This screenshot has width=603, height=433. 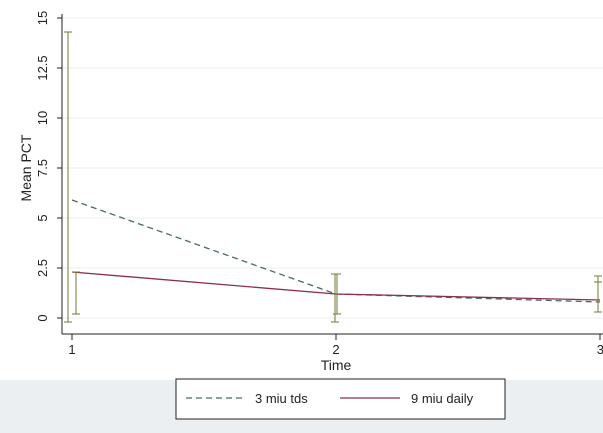 I want to click on x-tick-label: 1, so click(x=71, y=349).